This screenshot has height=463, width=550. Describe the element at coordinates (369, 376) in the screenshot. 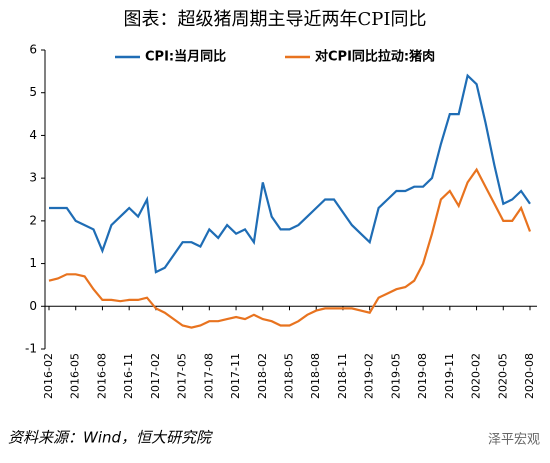

I see `x-tick-label: 2019-02` at that location.